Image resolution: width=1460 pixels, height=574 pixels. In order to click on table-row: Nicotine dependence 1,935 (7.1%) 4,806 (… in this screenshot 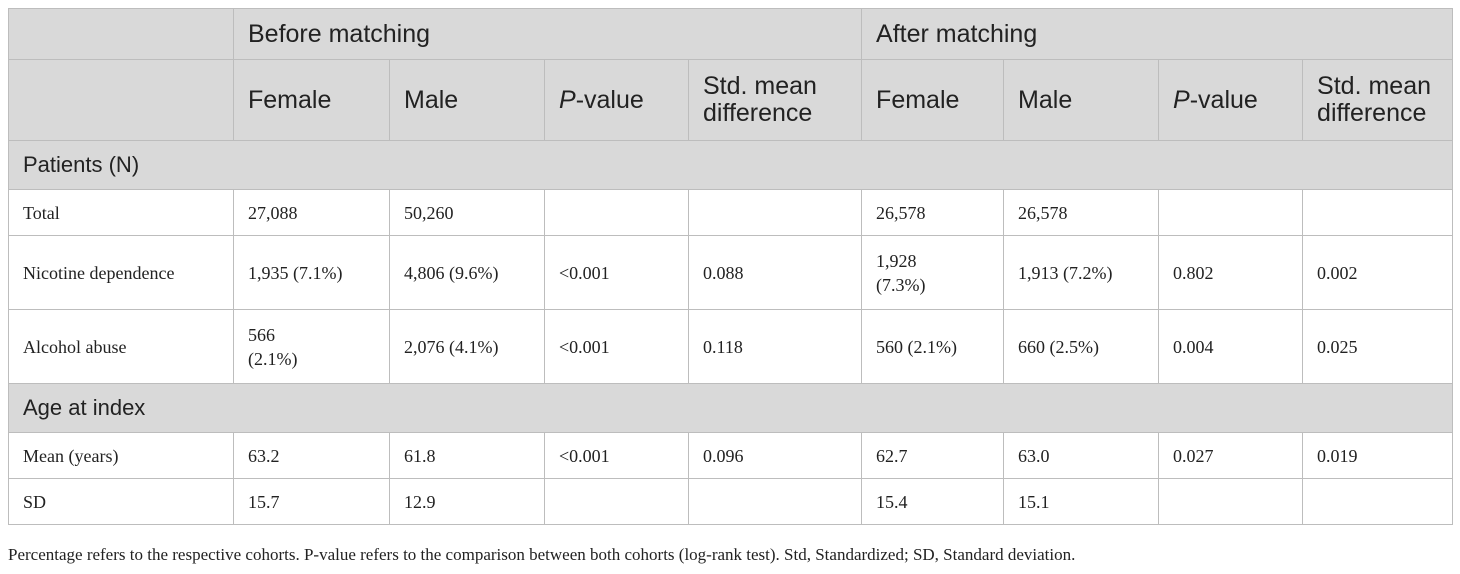, I will do `click(731, 272)`.